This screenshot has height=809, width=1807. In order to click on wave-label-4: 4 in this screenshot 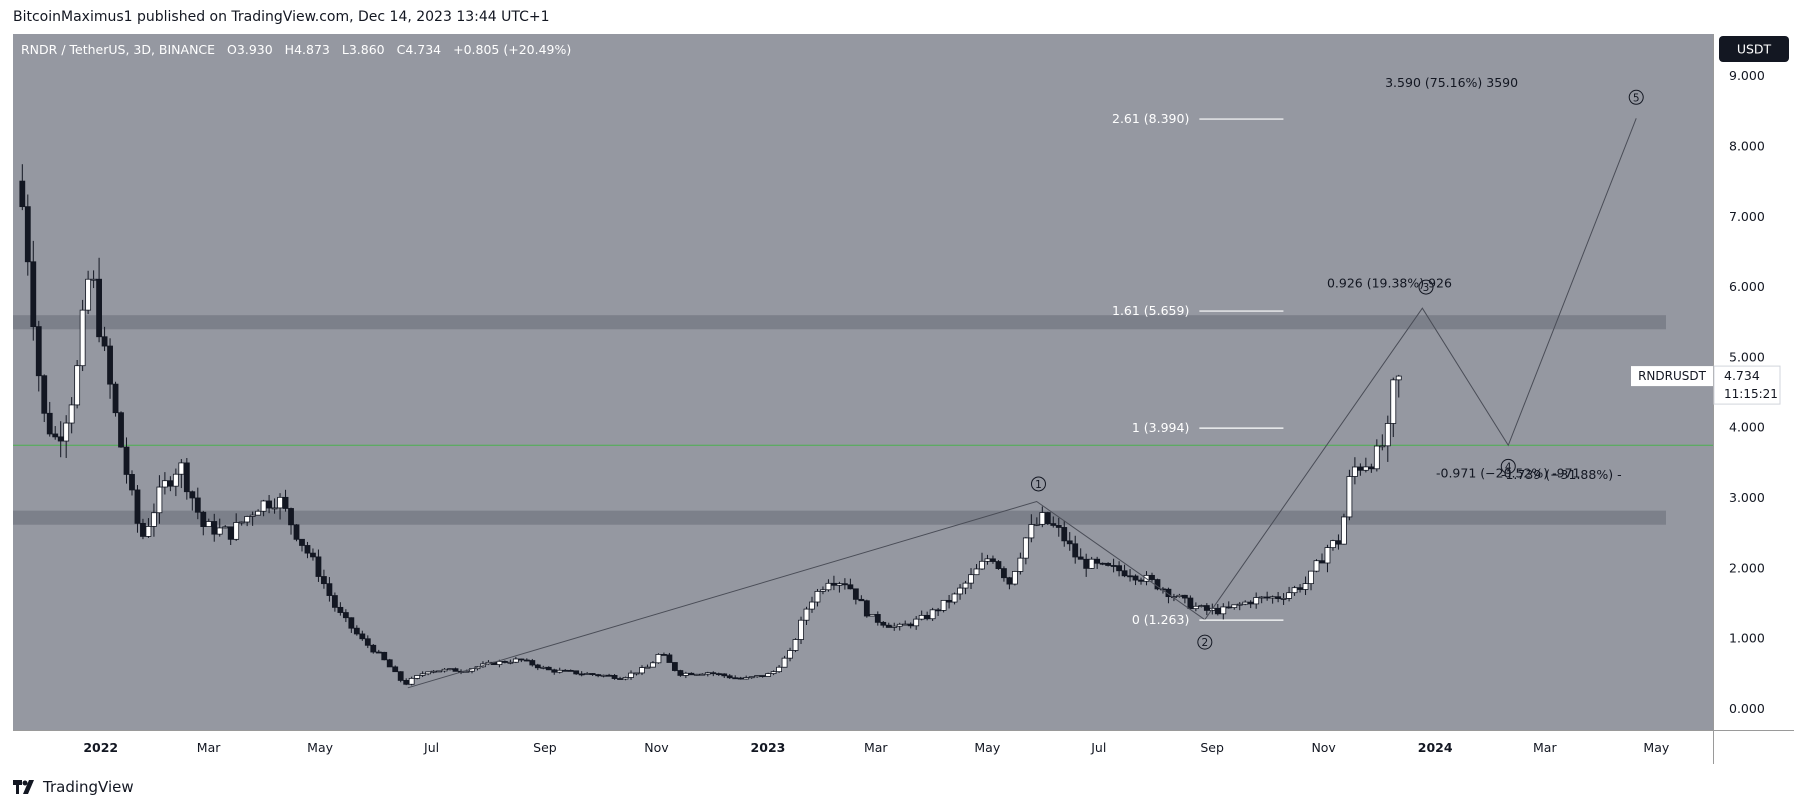, I will do `click(1508, 466)`.